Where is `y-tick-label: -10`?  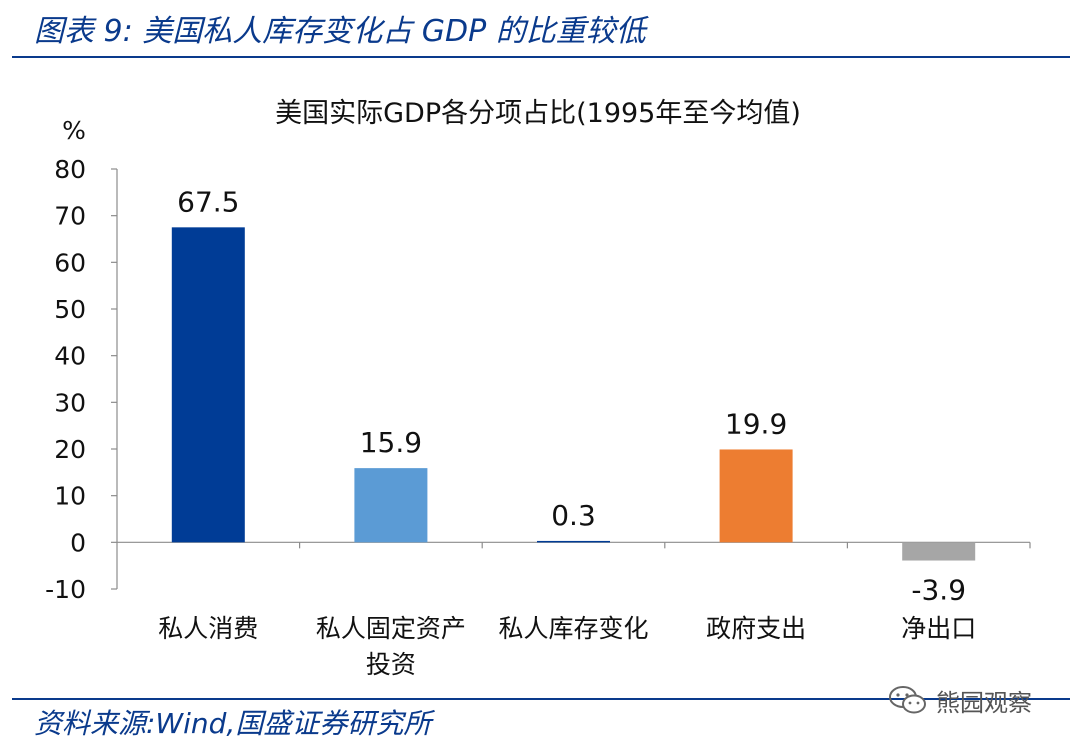
y-tick-label: -10 is located at coordinates (65, 589).